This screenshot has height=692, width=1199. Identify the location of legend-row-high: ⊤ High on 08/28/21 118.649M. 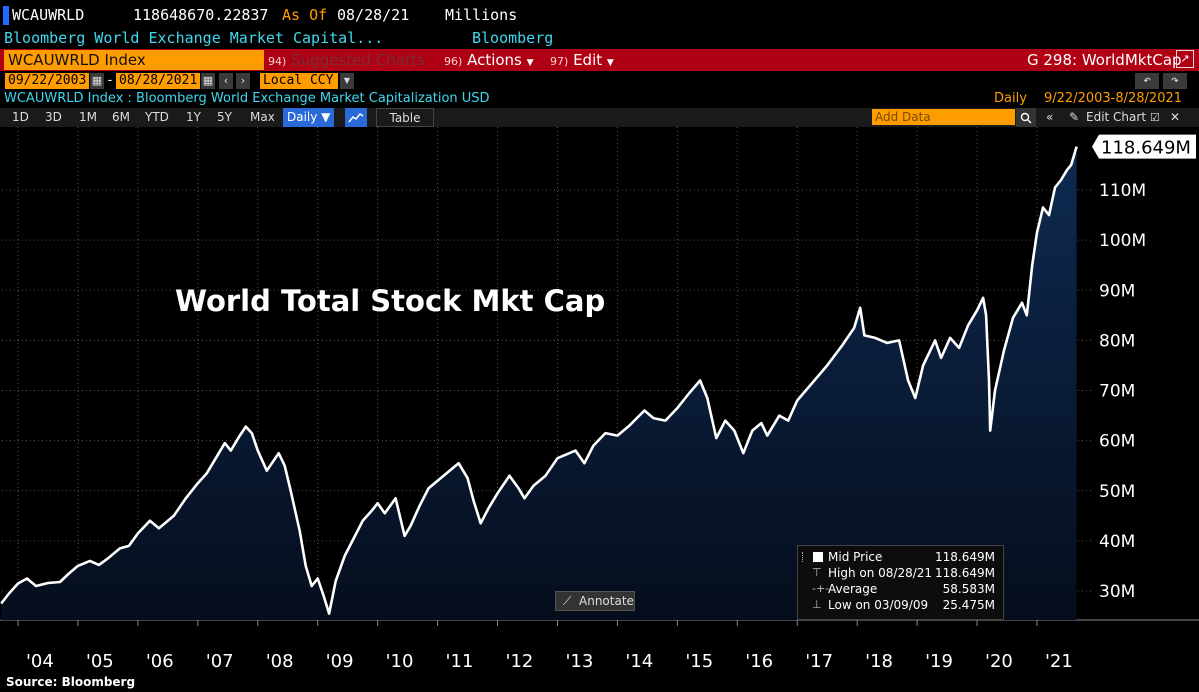
(900, 573).